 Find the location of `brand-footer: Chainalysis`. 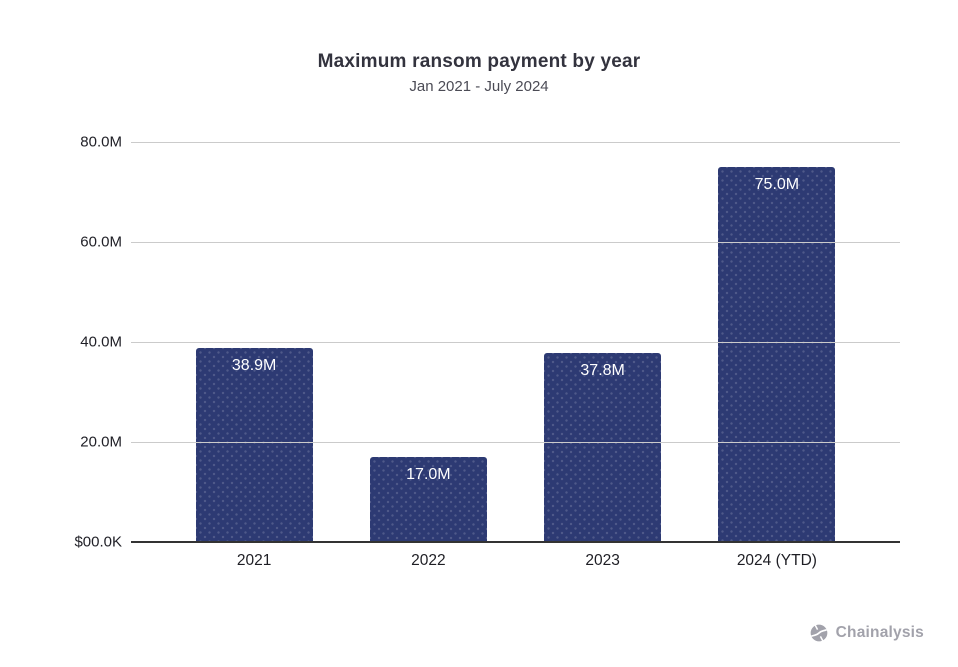

brand-footer: Chainalysis is located at coordinates (866, 633).